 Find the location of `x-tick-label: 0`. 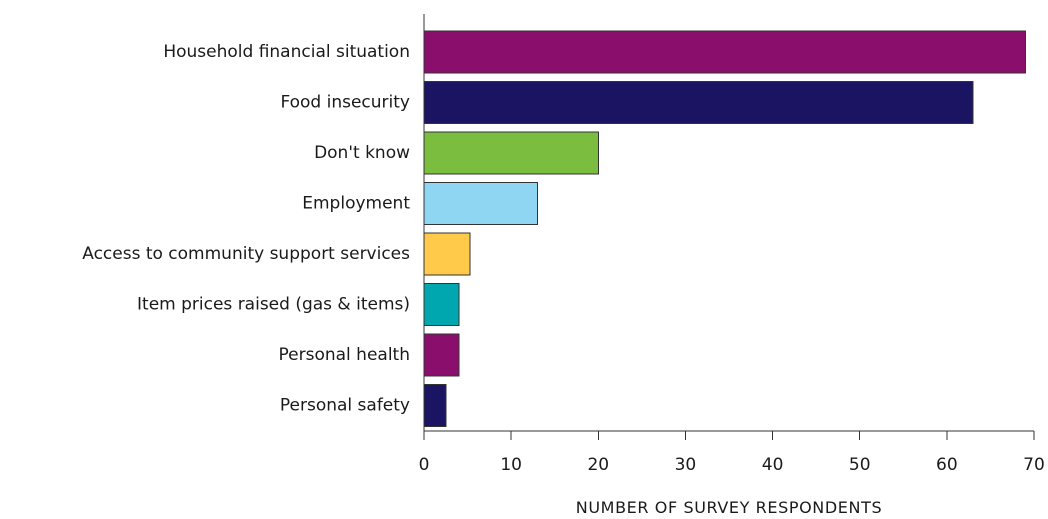

x-tick-label: 0 is located at coordinates (424, 465).